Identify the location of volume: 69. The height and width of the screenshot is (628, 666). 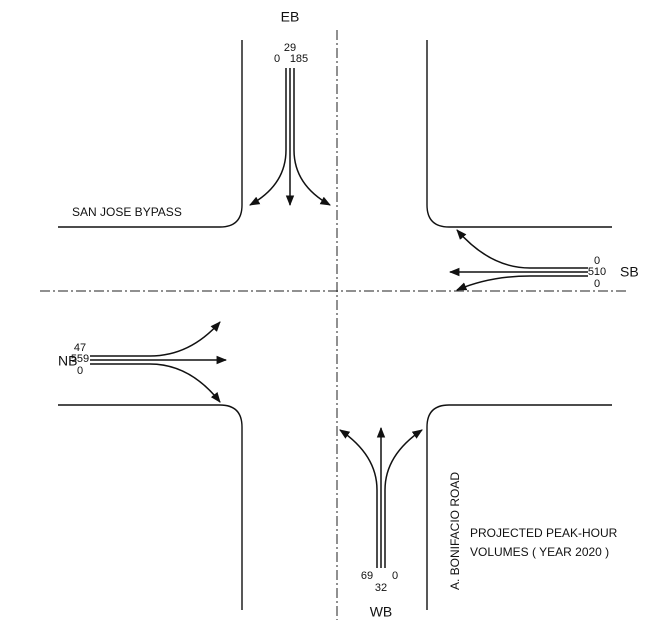
(367, 576).